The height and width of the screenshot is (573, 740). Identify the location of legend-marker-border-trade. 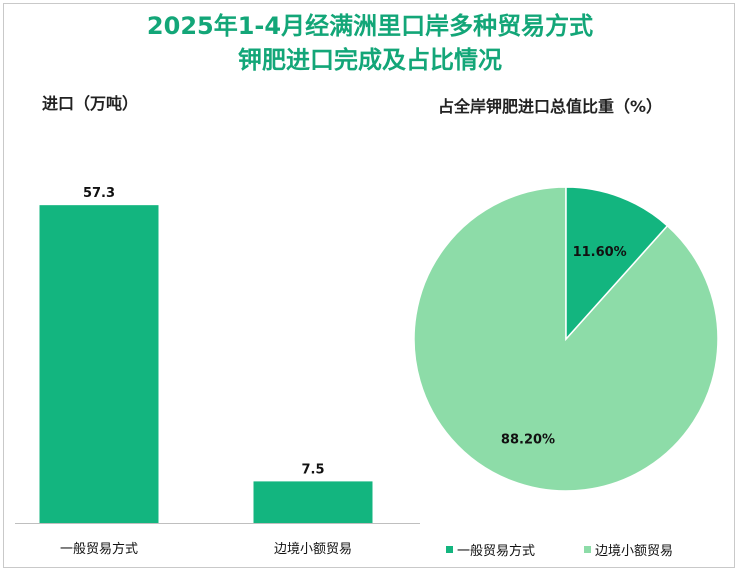
(587, 549).